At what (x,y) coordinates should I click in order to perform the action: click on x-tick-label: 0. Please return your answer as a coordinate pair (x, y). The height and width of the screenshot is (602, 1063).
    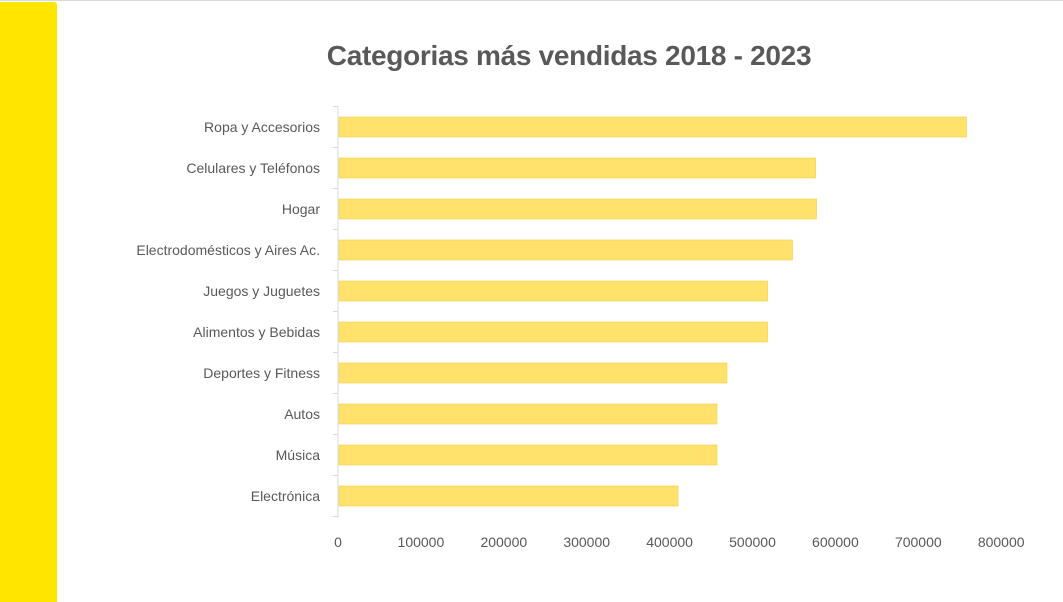
    Looking at the image, I should click on (338, 542).